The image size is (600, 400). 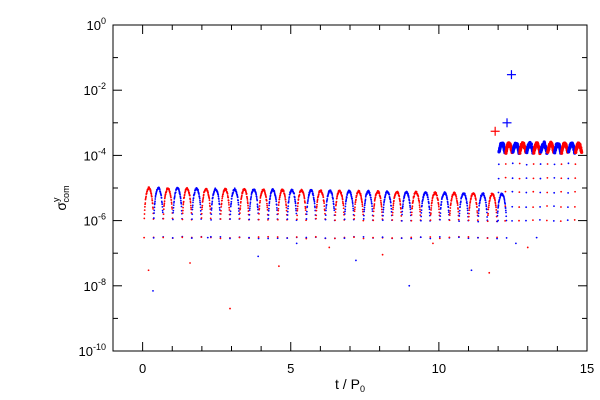 What do you see at coordinates (347, 384) in the screenshot?
I see `x-axis-title-main: t / P` at bounding box center [347, 384].